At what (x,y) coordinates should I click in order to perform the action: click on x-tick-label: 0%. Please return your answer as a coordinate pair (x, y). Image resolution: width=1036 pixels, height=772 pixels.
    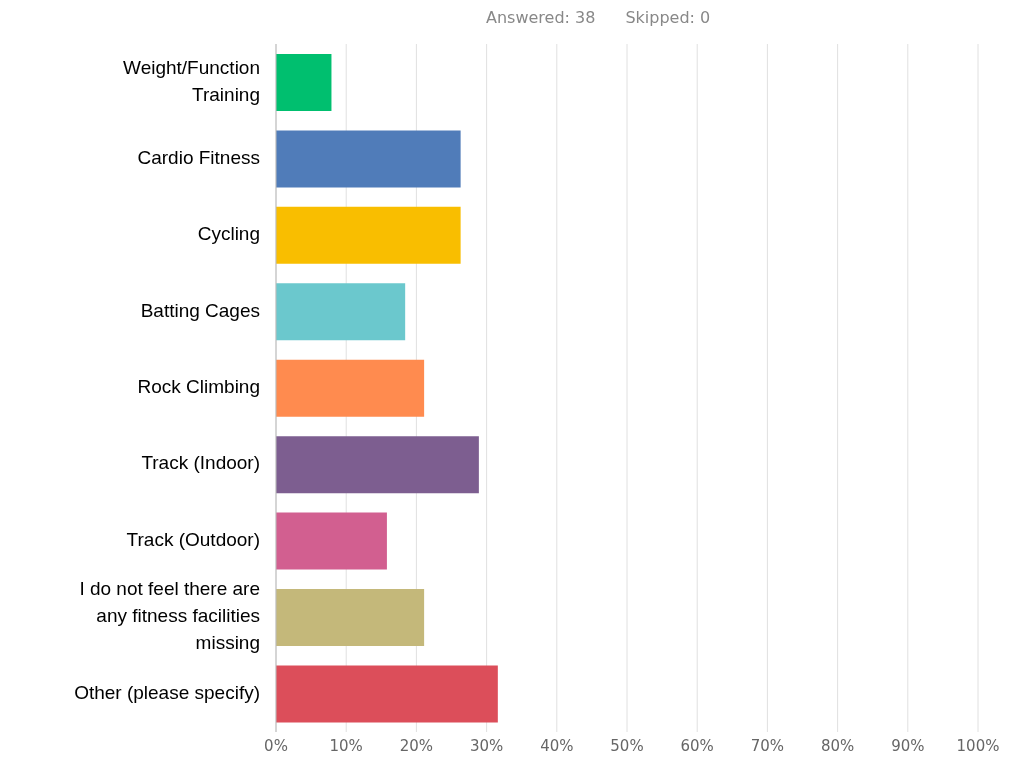
    Looking at the image, I should click on (276, 745).